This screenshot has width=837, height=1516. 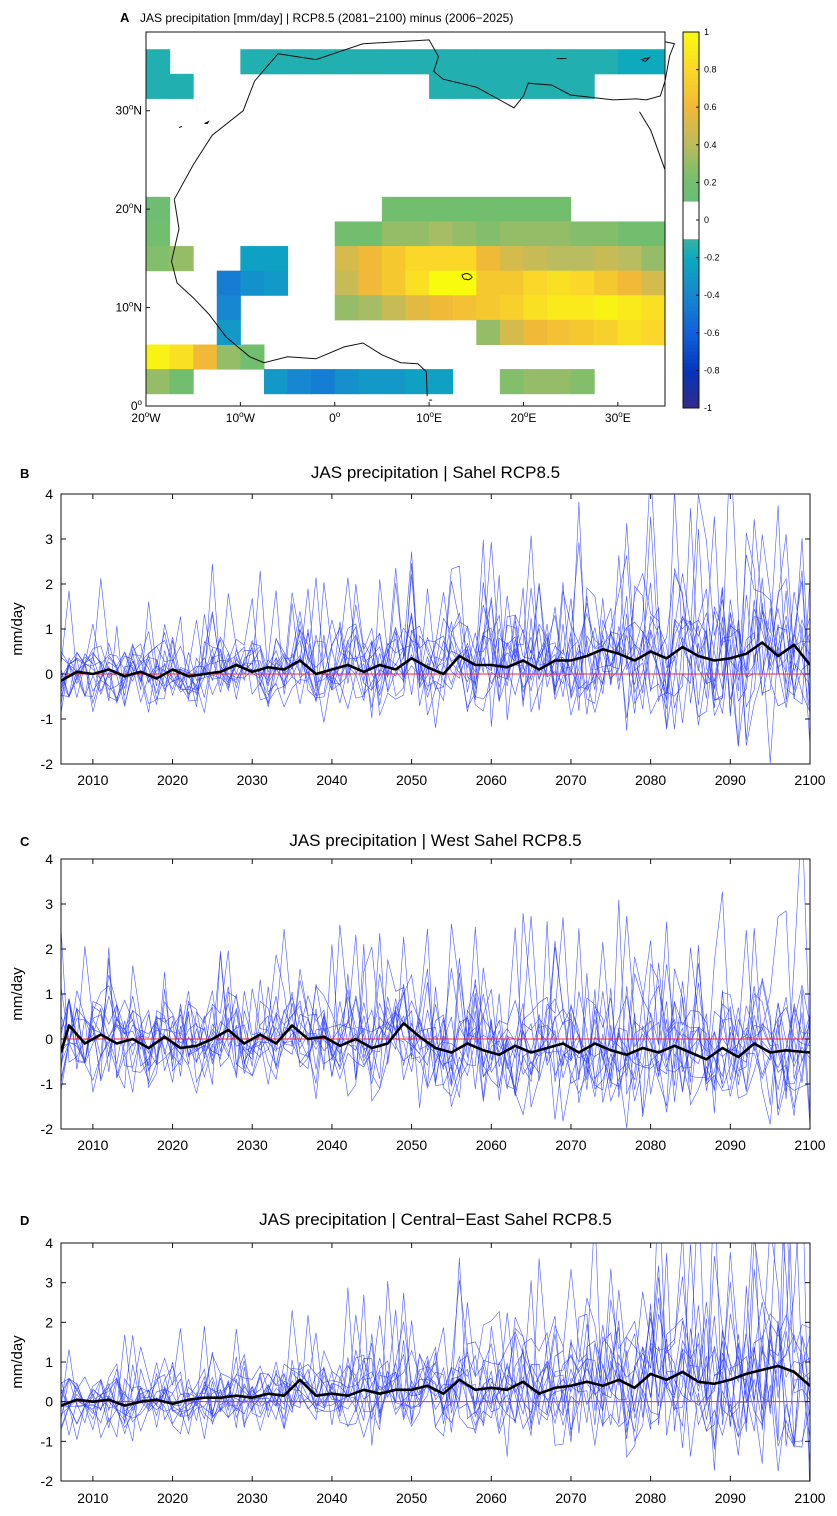 What do you see at coordinates (809, 1498) in the screenshot?
I see `x-tick-label: 2100` at bounding box center [809, 1498].